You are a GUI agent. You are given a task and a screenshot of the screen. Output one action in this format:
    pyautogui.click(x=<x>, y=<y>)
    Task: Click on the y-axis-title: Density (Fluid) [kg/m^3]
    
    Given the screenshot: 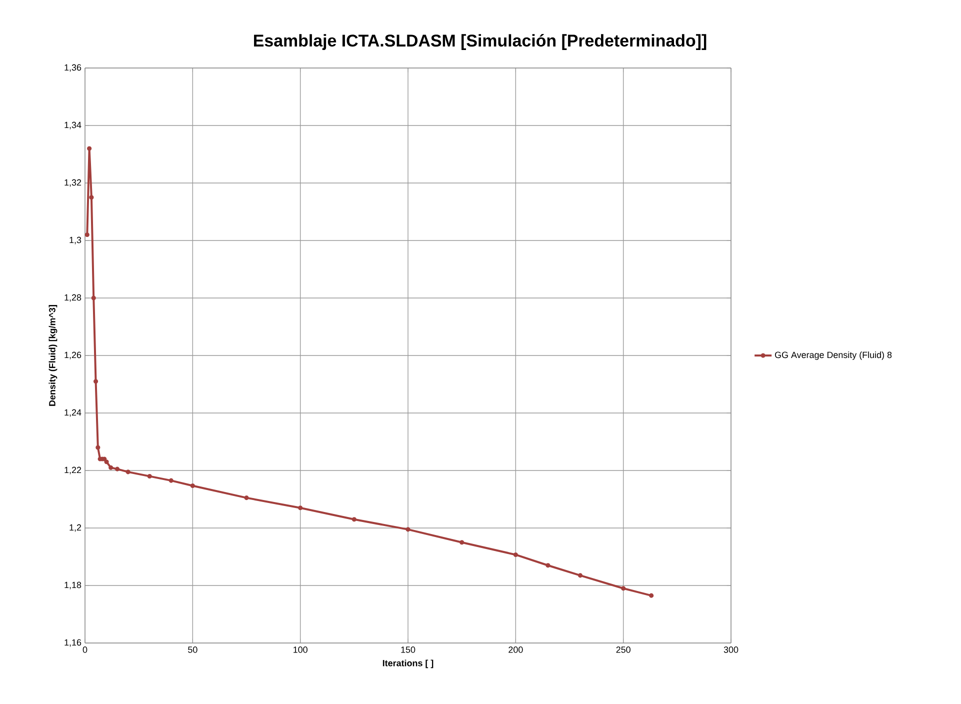 What is the action you would take?
    pyautogui.click(x=53, y=355)
    